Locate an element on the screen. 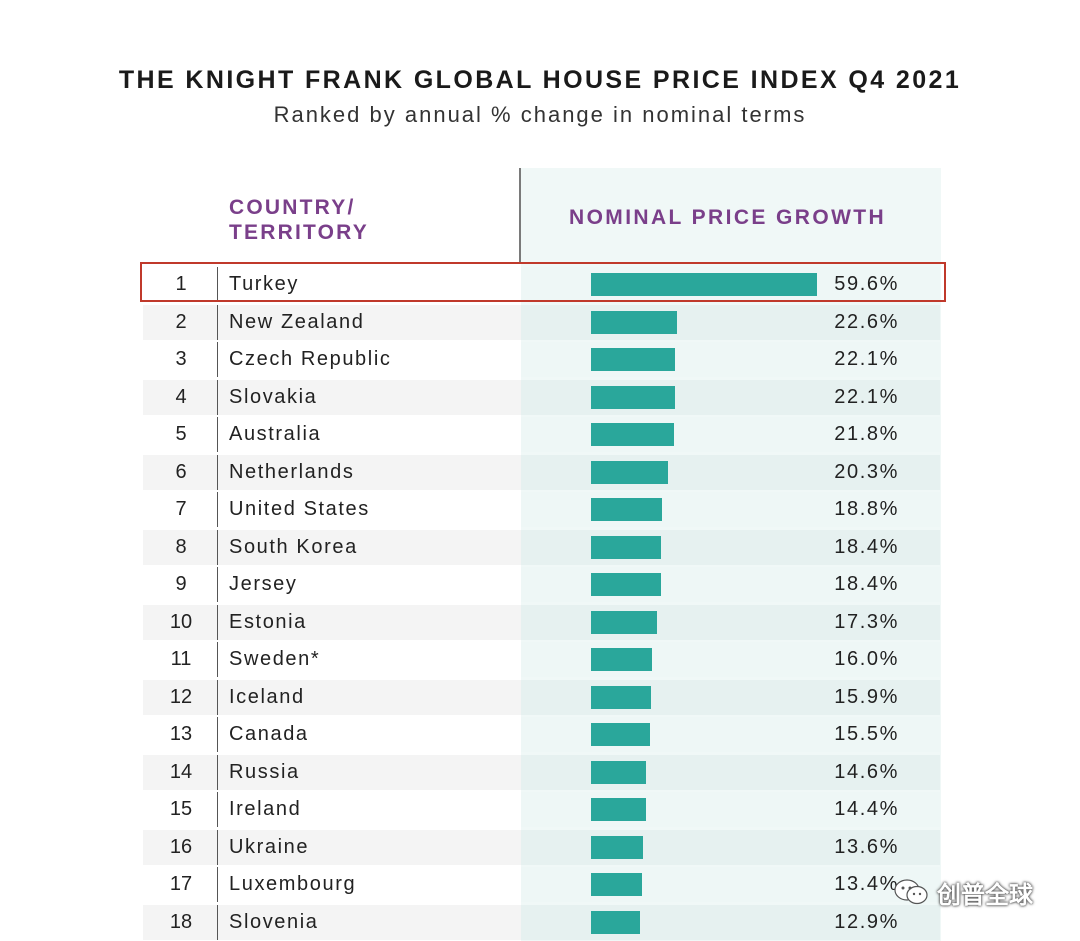  table-row: 7 United States 18.8% is located at coordinates (541, 509).